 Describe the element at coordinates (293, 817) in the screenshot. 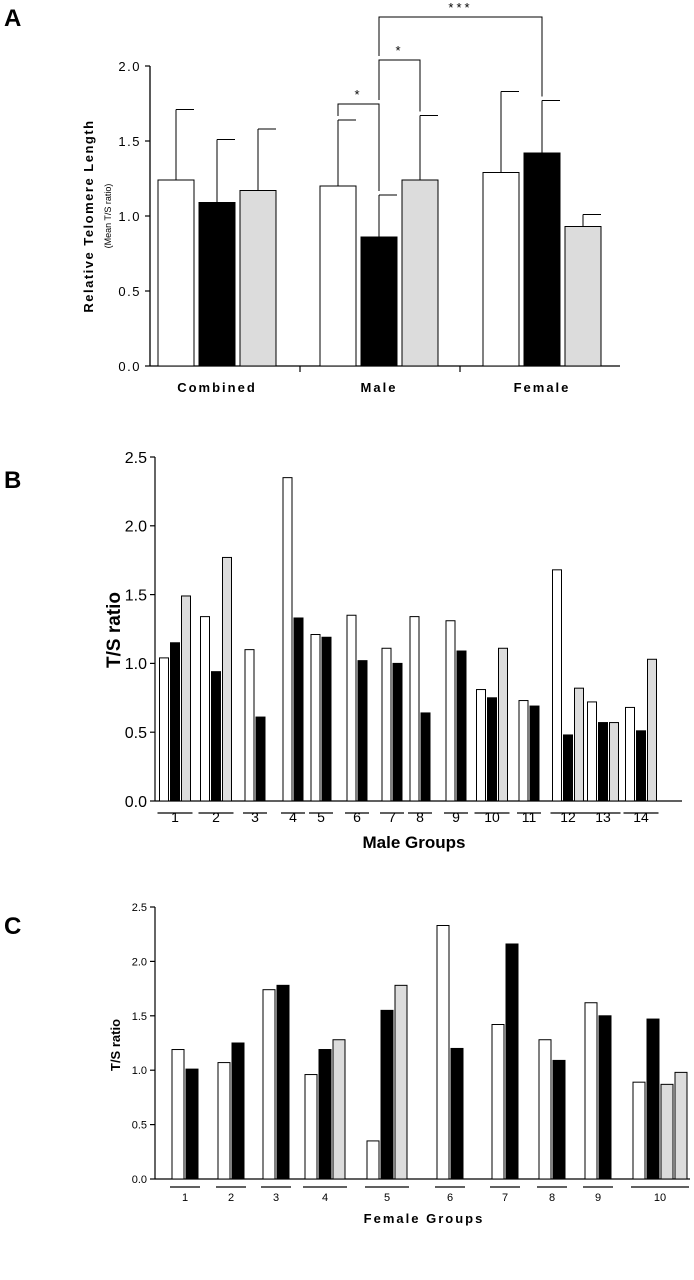

I see `x-tick-label: 4` at that location.